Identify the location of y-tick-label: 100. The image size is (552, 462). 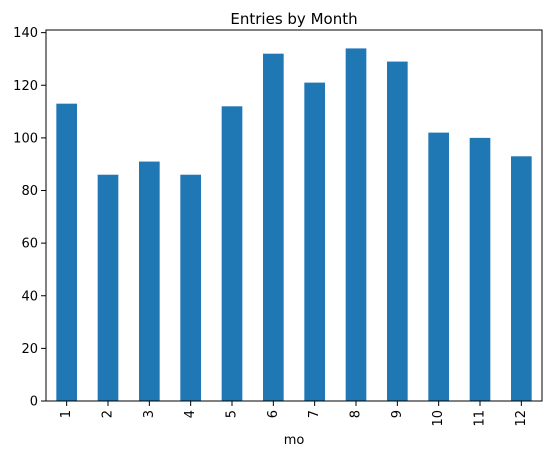
(25, 138).